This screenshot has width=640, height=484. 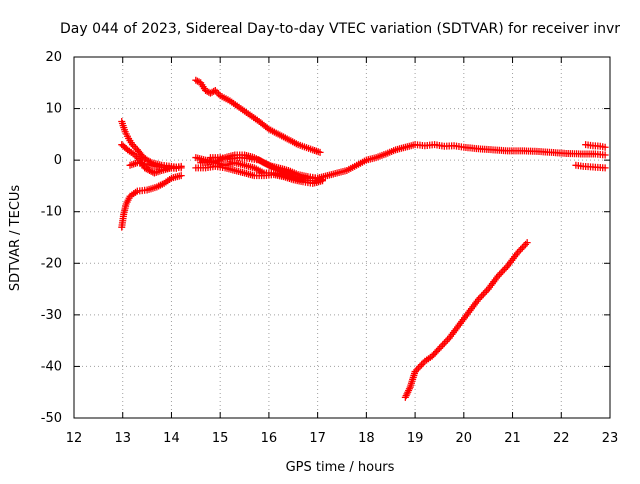 What do you see at coordinates (317, 438) in the screenshot?
I see `x-tick-label: 17` at bounding box center [317, 438].